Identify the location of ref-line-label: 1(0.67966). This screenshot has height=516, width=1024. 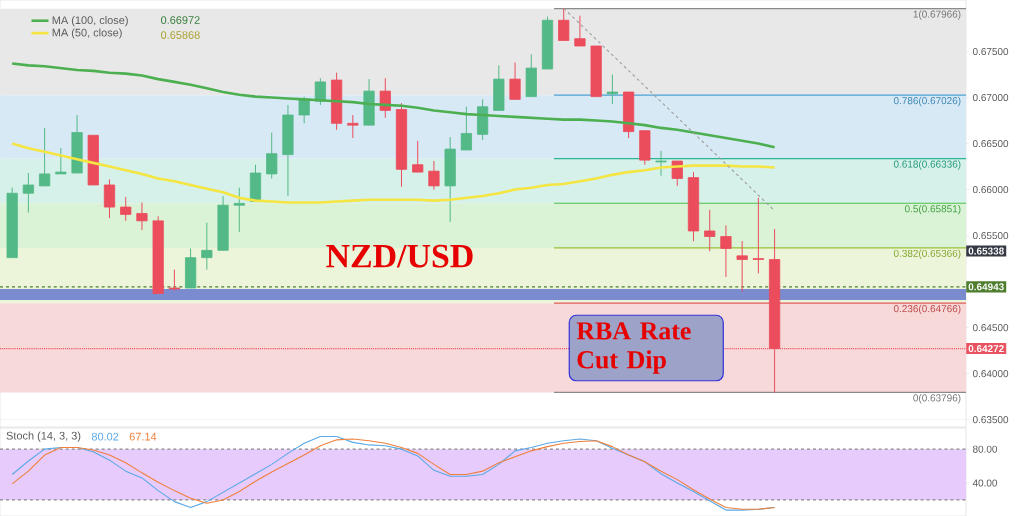
(937, 15).